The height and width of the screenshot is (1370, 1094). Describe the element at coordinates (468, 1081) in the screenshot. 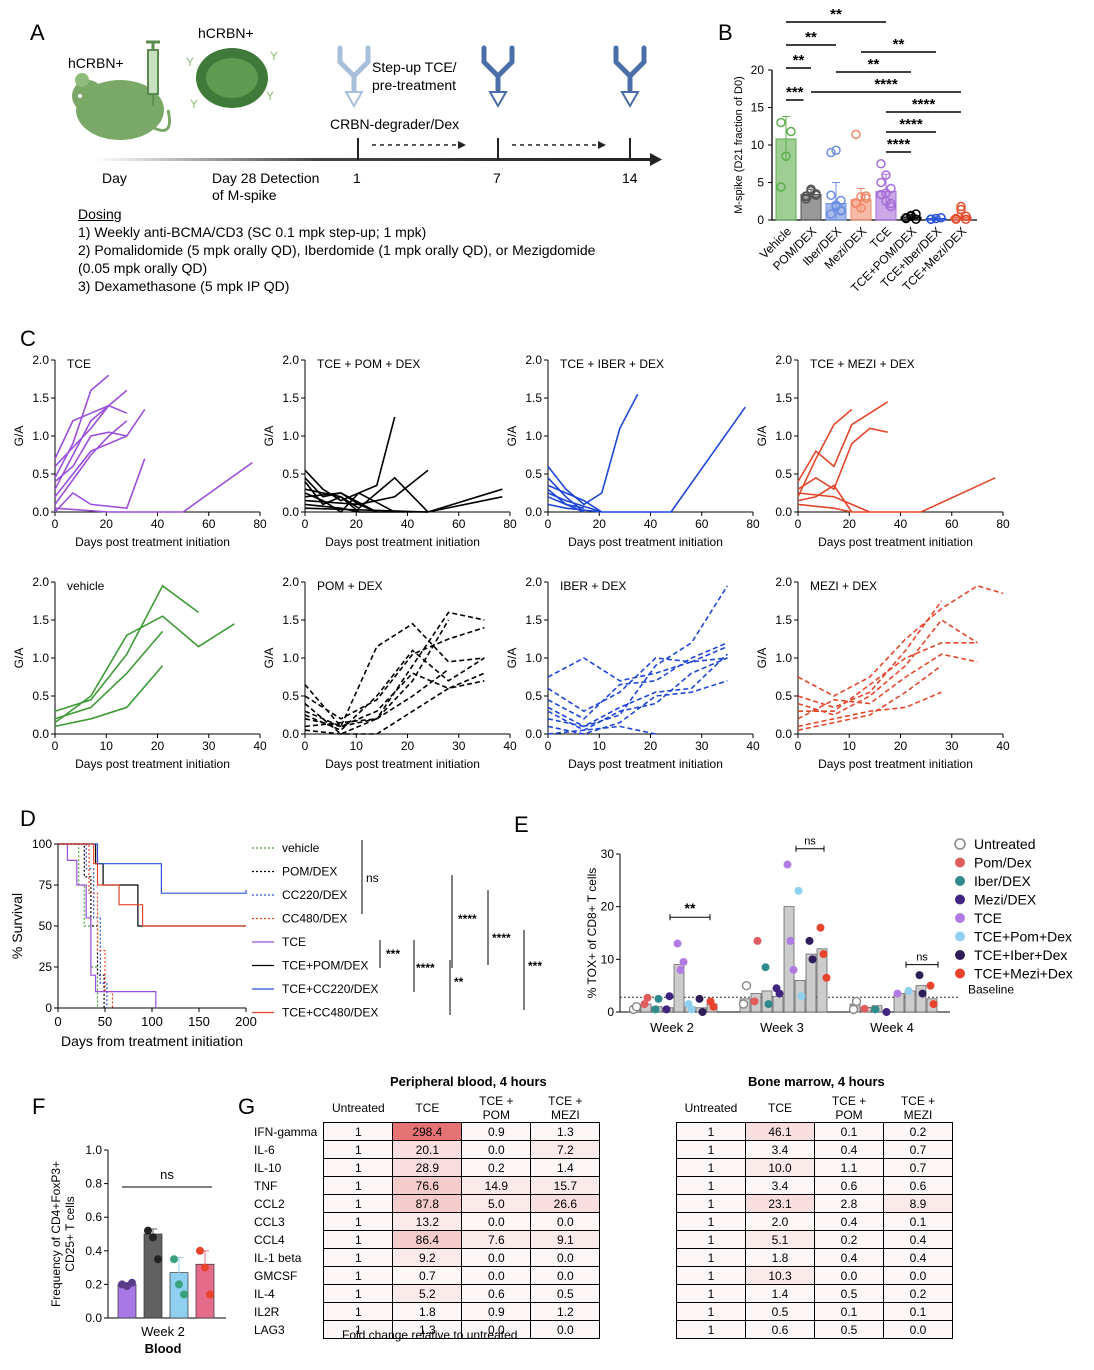

I see `table-title-blood: Peripheral blood, 4 hours` at that location.